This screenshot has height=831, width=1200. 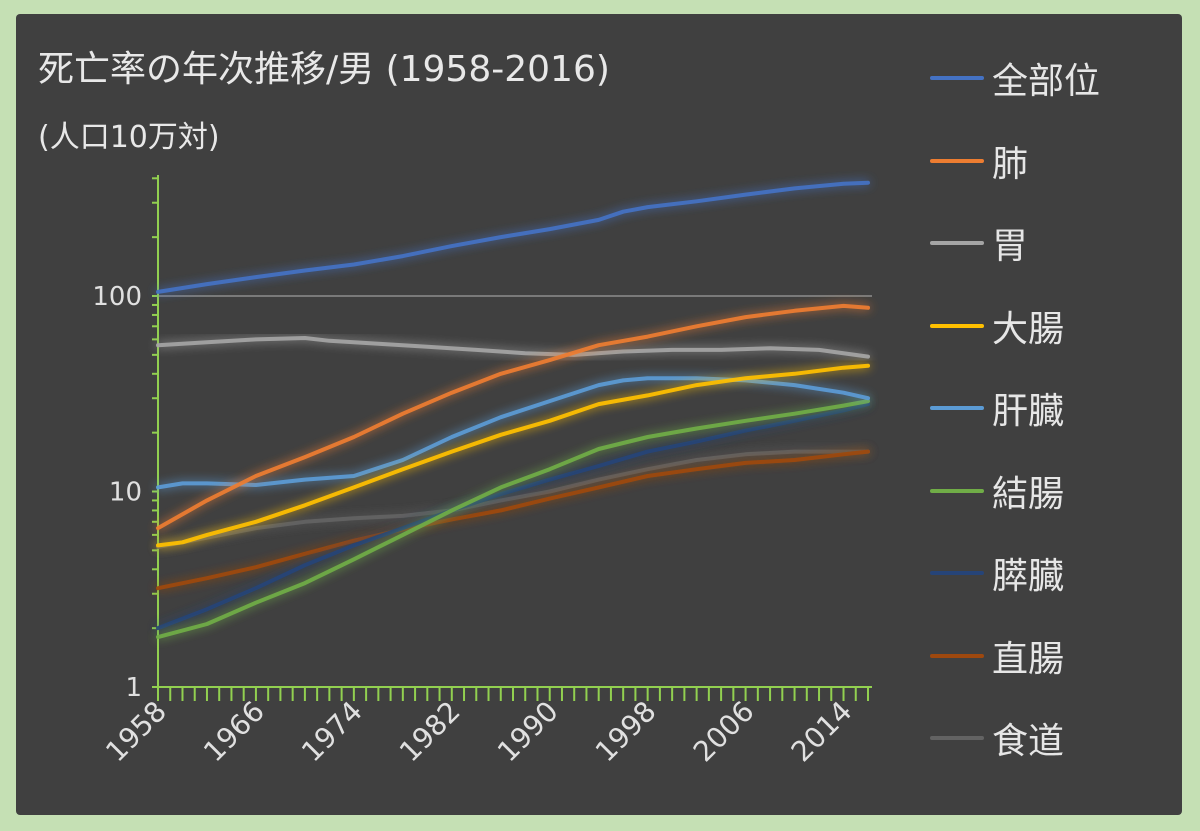 I want to click on legend-label: 直腸, so click(x=1028, y=659).